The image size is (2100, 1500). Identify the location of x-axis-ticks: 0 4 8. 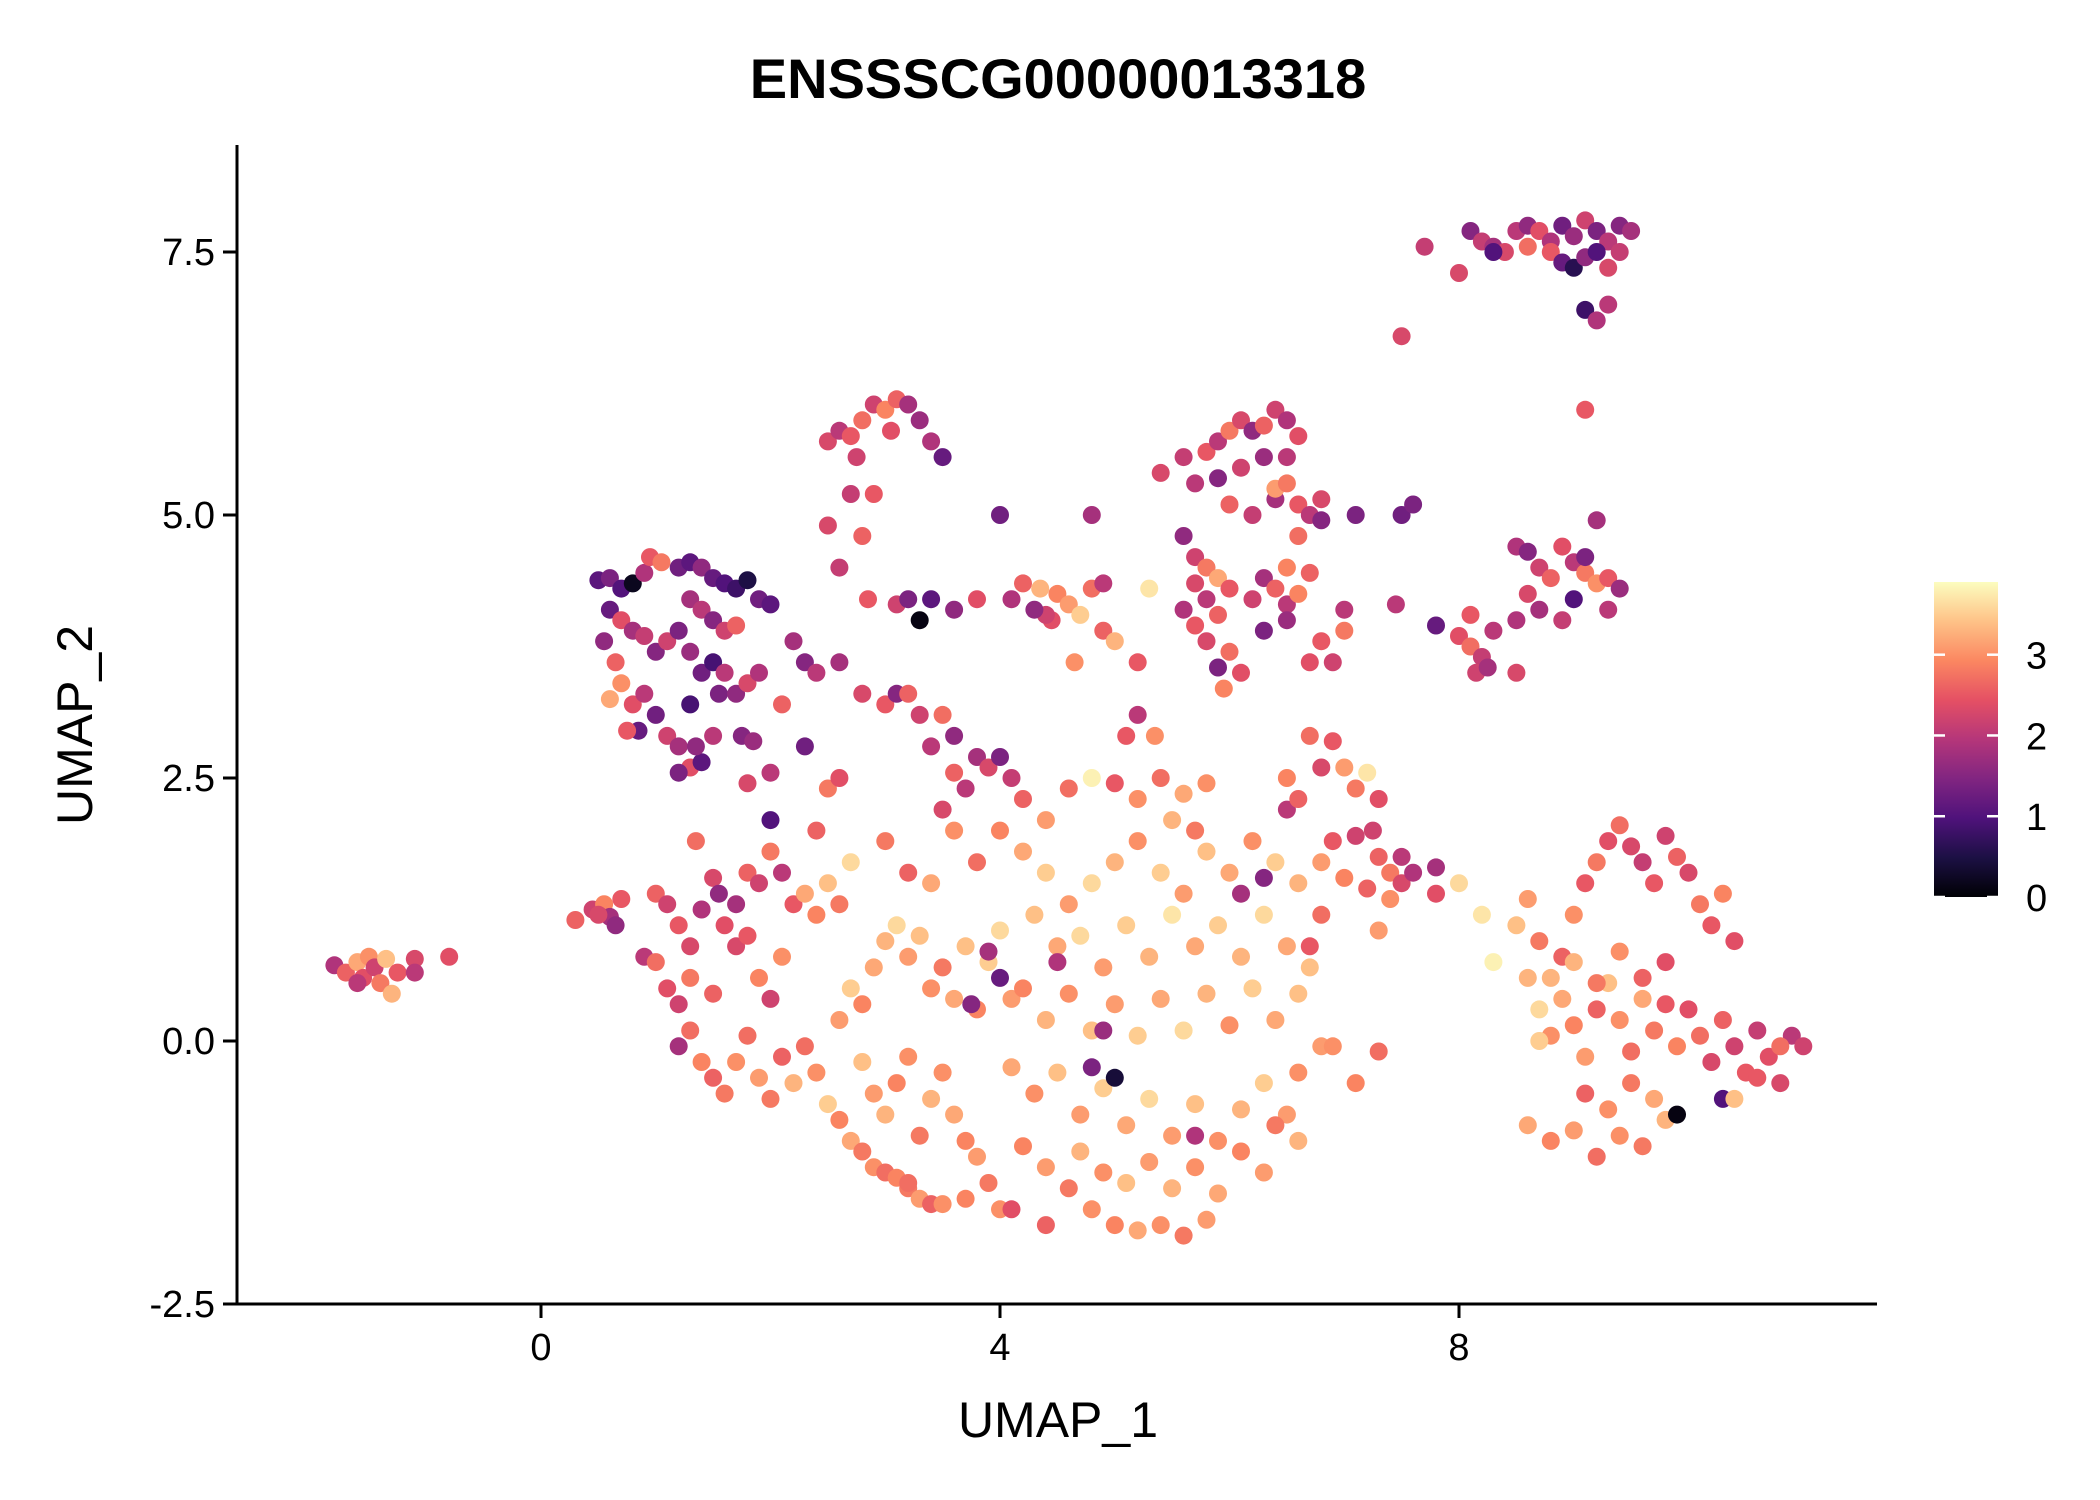
(1000, 1336).